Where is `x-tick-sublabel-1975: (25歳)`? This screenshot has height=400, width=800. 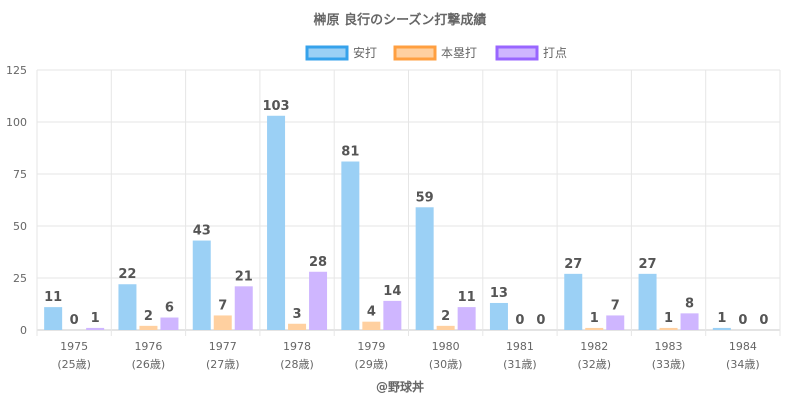
x-tick-sublabel-1975: (25歳) is located at coordinates (74, 364).